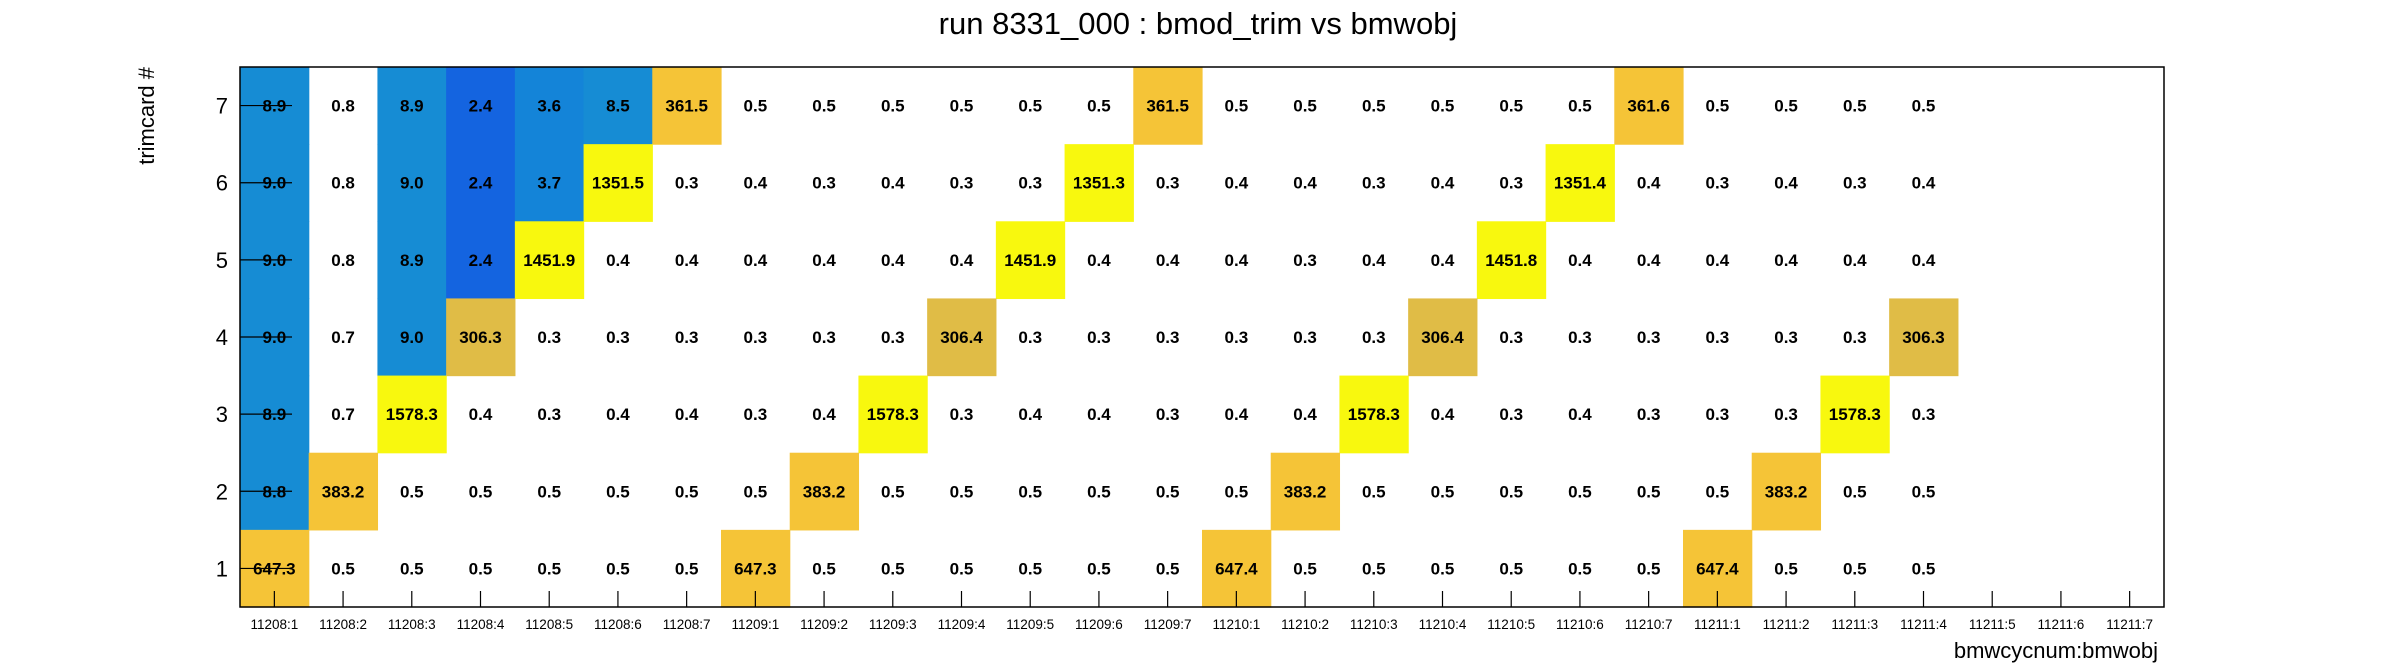 The height and width of the screenshot is (672, 2396). Describe the element at coordinates (222, 568) in the screenshot. I see `y-tick-label: 1` at that location.